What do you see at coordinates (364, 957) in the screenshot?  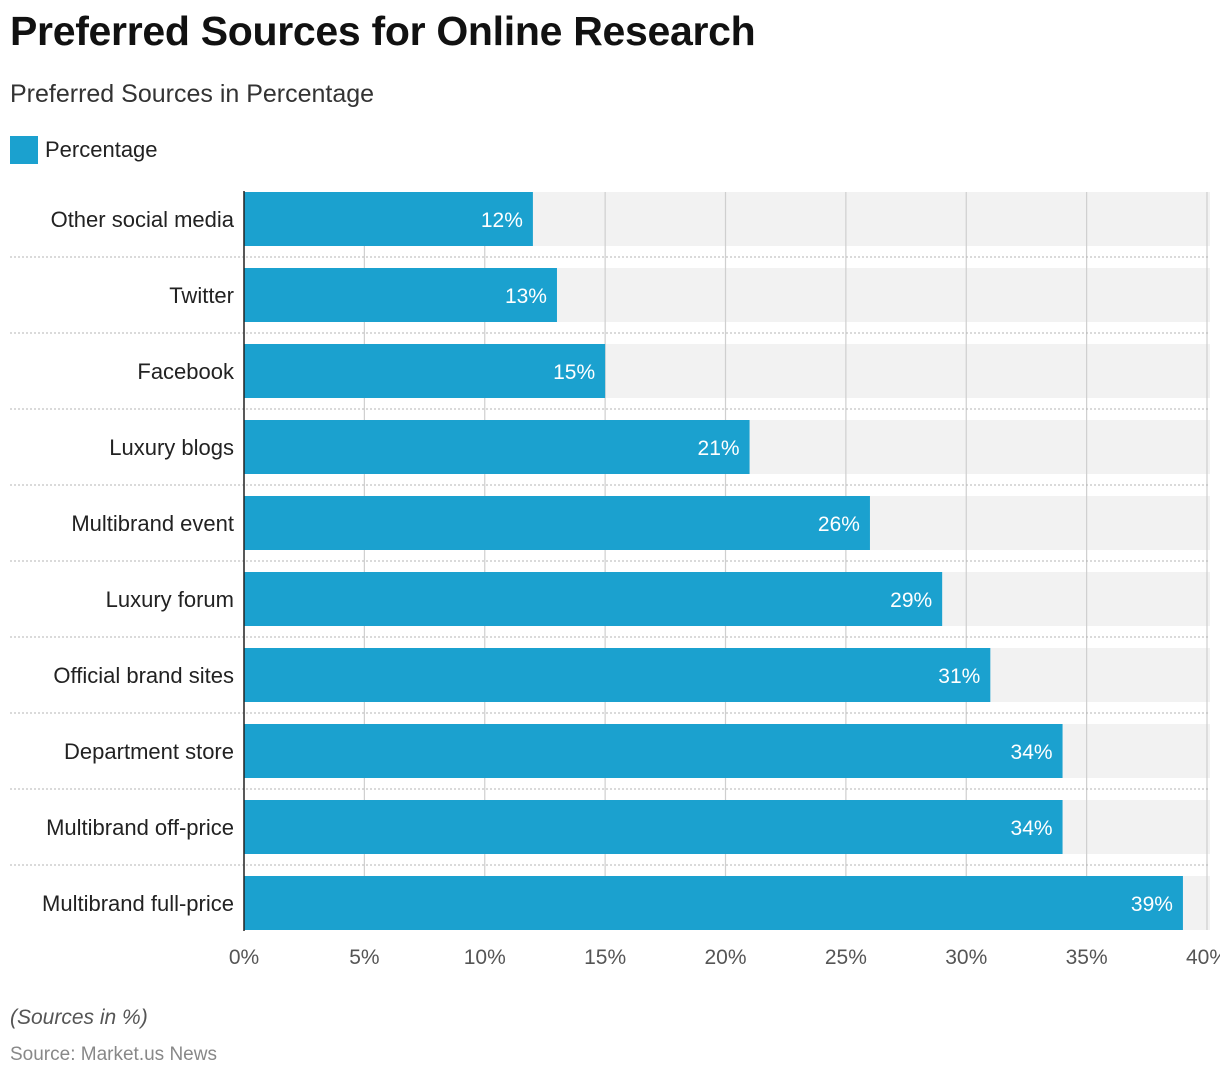 I see `x-tick-label: 5%` at bounding box center [364, 957].